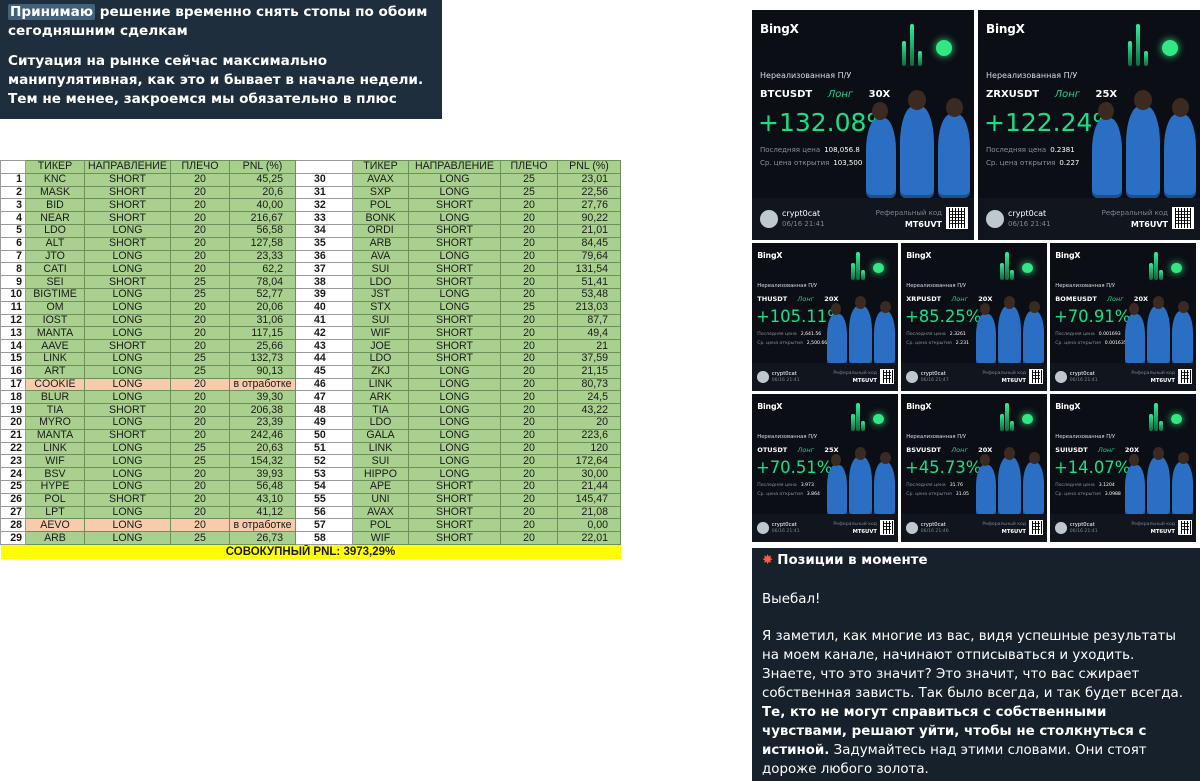 The width and height of the screenshot is (1200, 781). What do you see at coordinates (13, 333) in the screenshot?
I see `row-number: 13` at bounding box center [13, 333].